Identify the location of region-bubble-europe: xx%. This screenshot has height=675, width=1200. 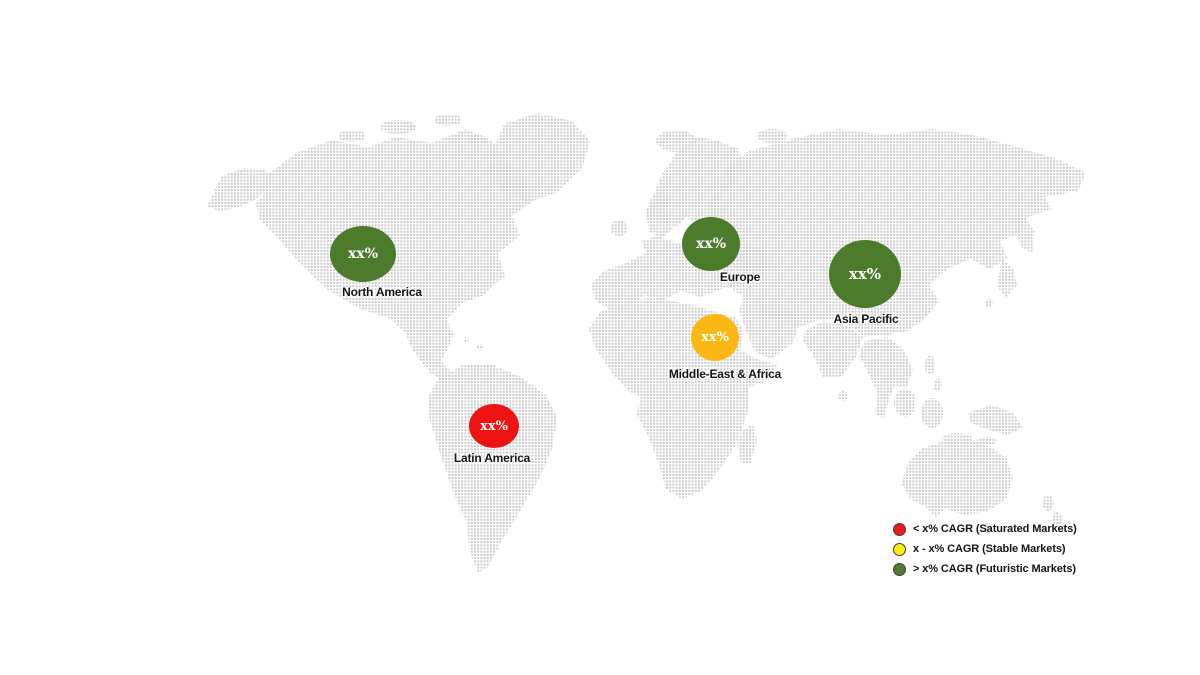
(711, 244).